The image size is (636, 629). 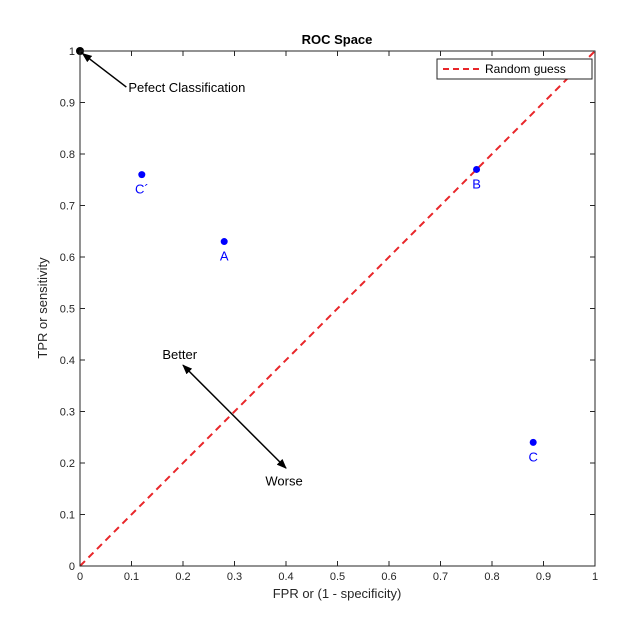 I want to click on chart-title: ROC Space, so click(x=337, y=39).